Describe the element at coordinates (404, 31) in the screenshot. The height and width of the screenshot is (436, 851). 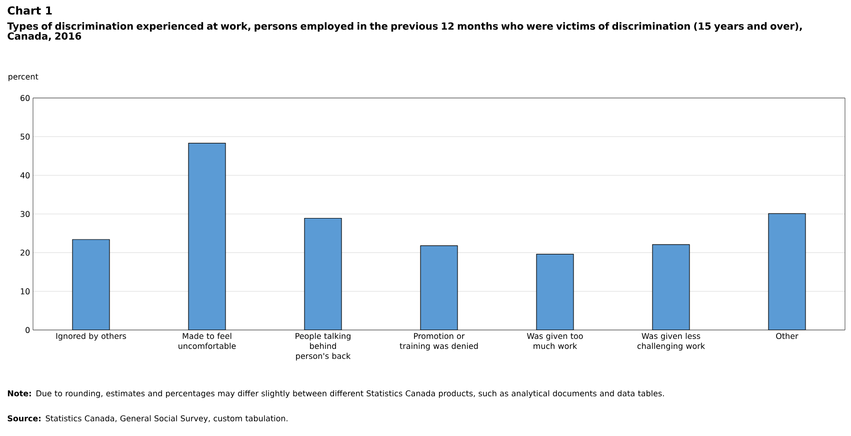
I see `chart-subtitle: Types of discrimination experienced at work, persons employed in the previous 12 months who were victims of discrimination (15 years and over), Canada, 2016` at that location.